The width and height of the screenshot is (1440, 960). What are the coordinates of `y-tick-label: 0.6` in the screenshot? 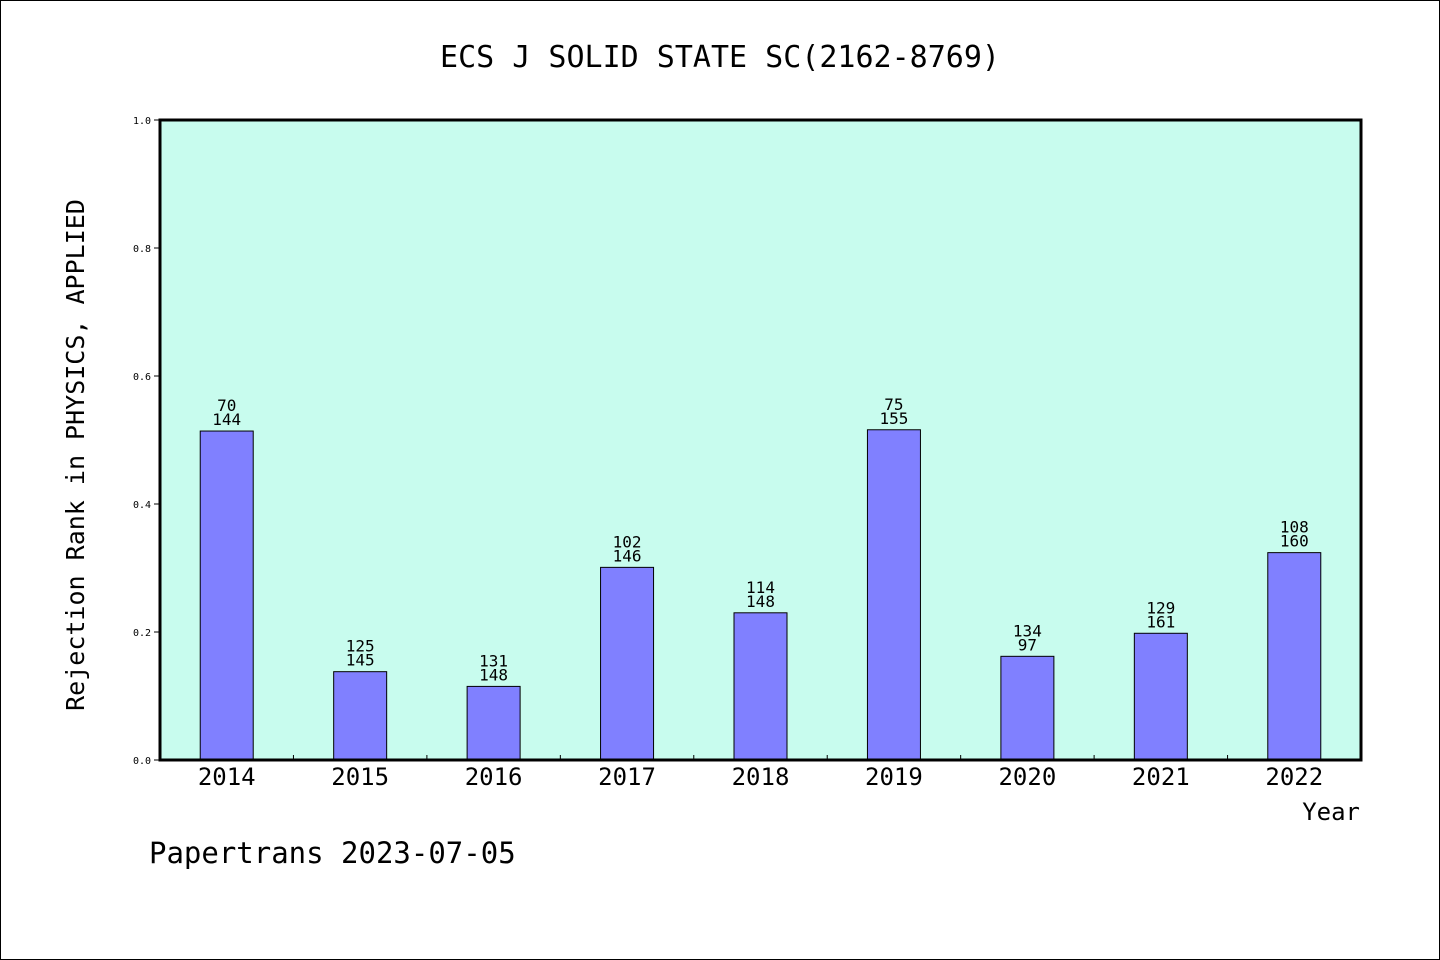 It's located at (142, 377).